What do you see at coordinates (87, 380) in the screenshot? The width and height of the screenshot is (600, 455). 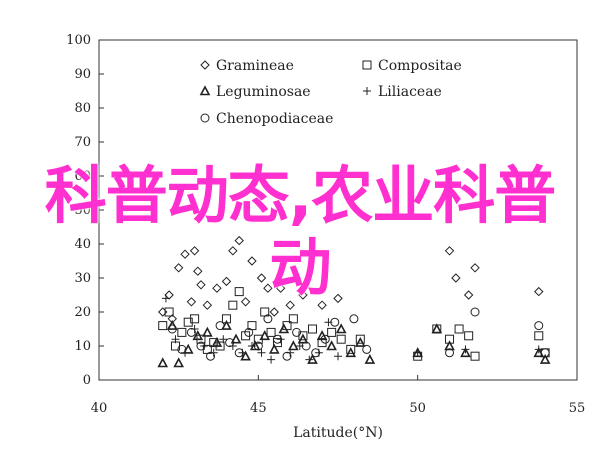 I see `y-tick-label: 0` at bounding box center [87, 380].